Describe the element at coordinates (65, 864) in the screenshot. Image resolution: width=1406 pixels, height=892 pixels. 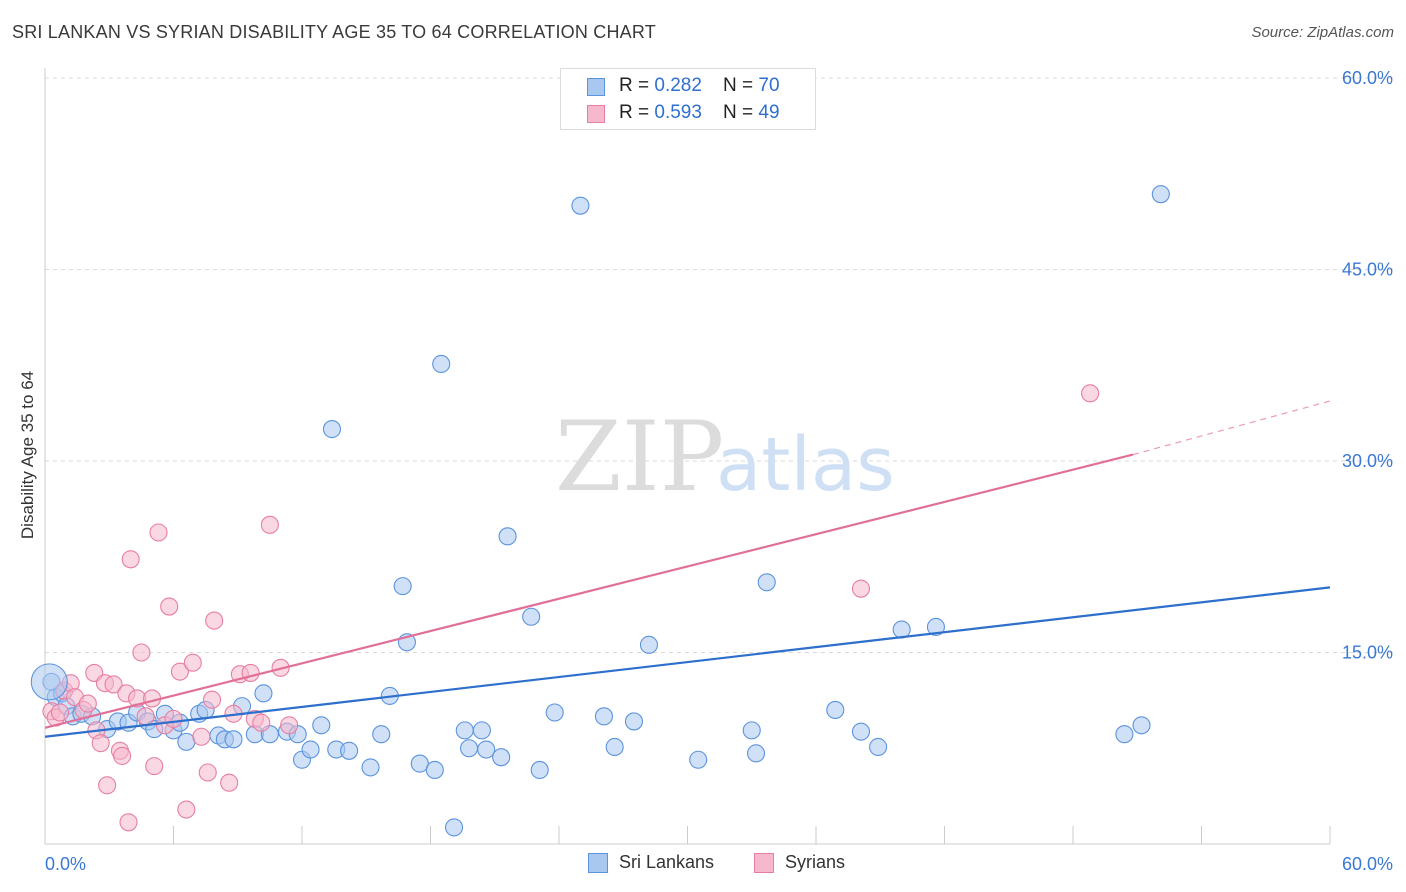
I see `x-tick-label: 0.0%` at that location.